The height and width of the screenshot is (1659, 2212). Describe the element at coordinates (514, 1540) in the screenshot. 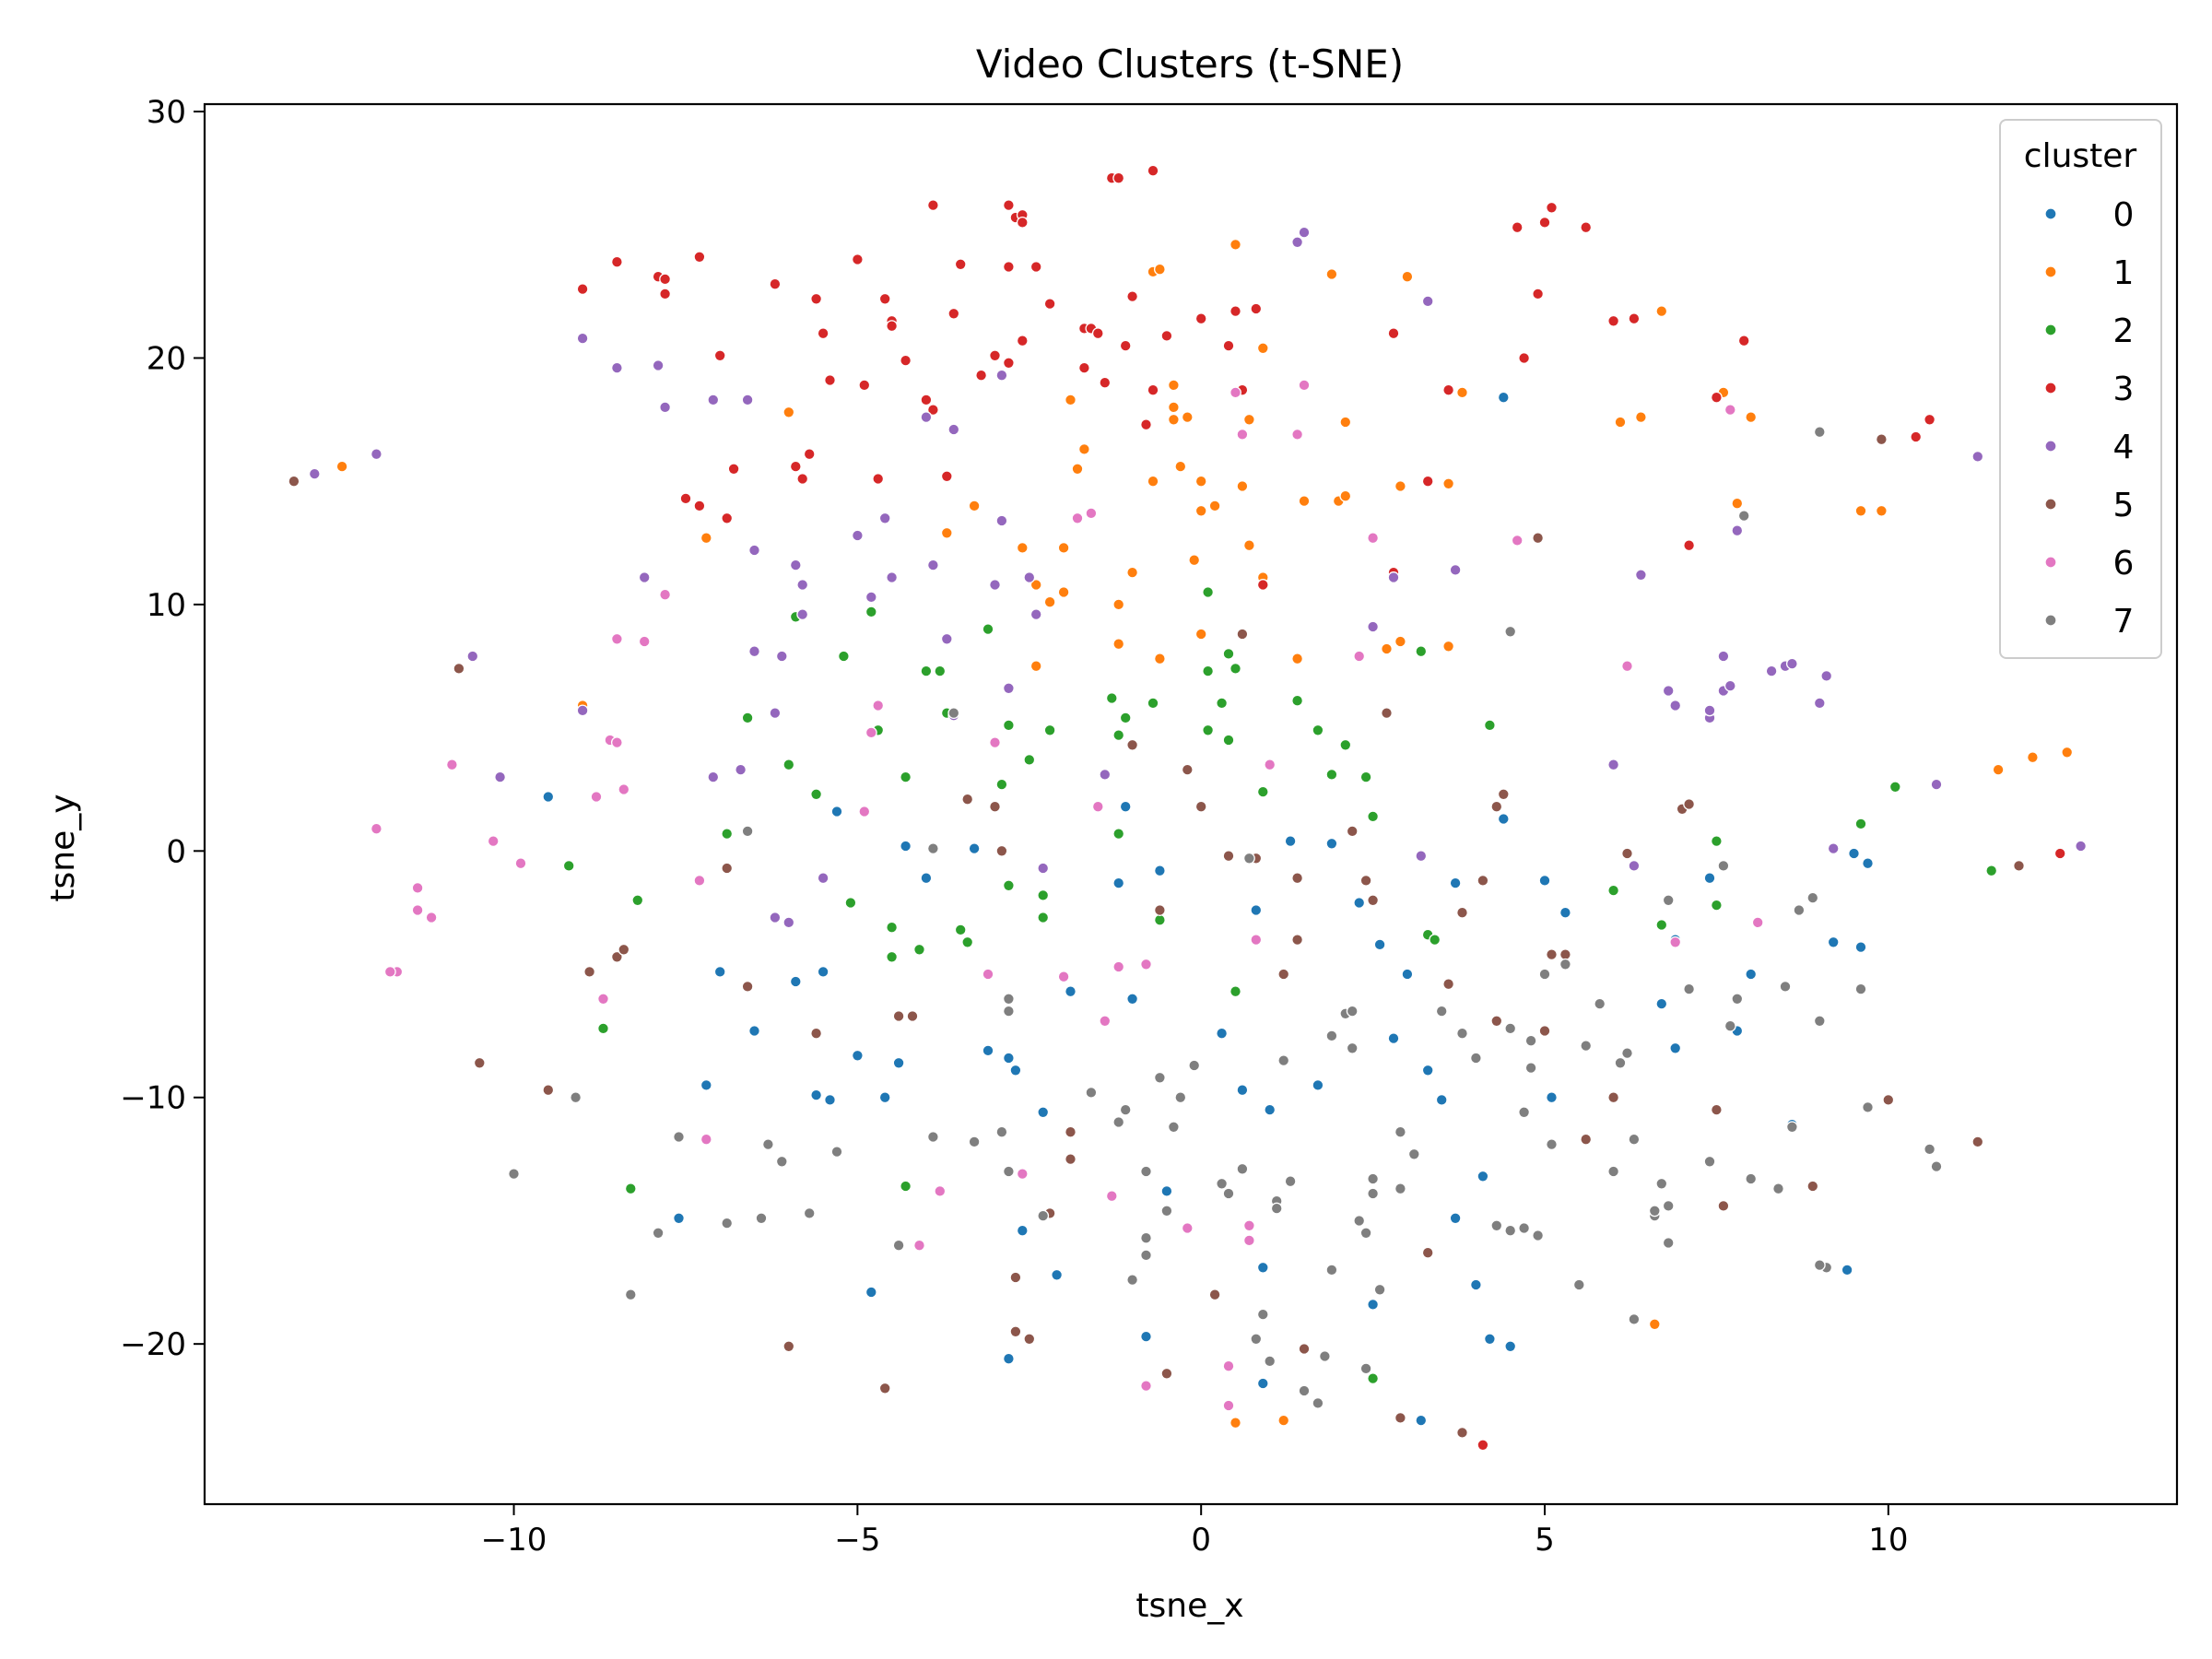

I see `x-tick-label: −10` at that location.